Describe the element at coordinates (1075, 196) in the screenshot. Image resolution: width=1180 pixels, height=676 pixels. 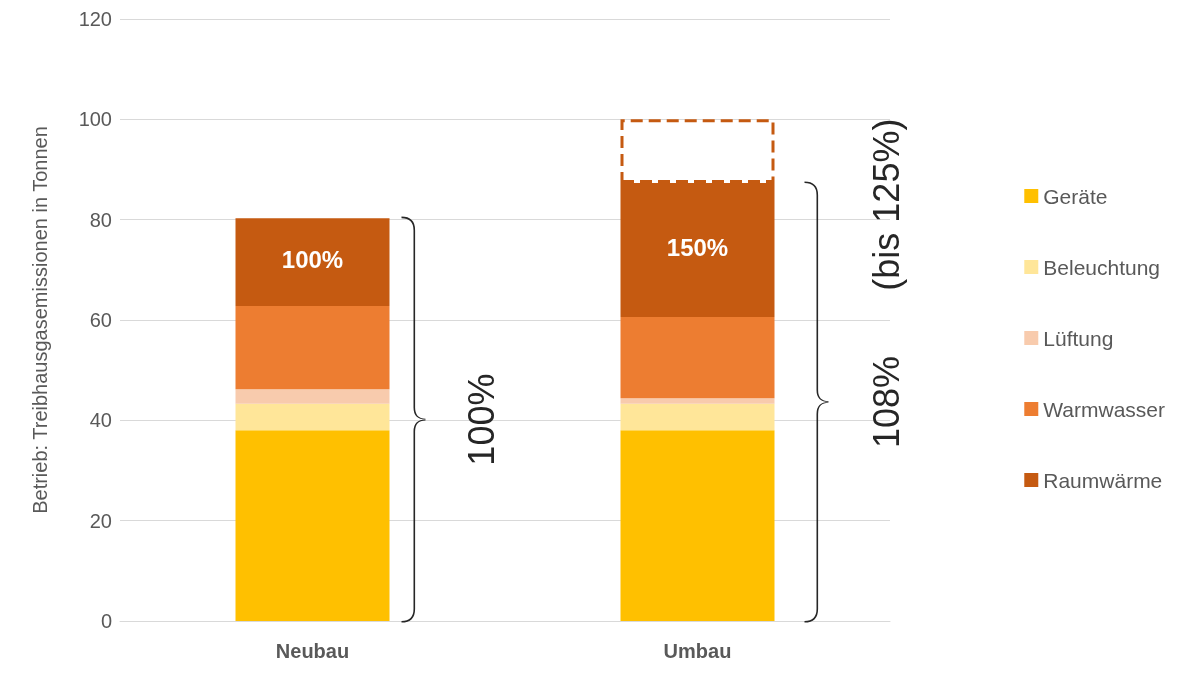
I see `legend-label: Geräte` at that location.